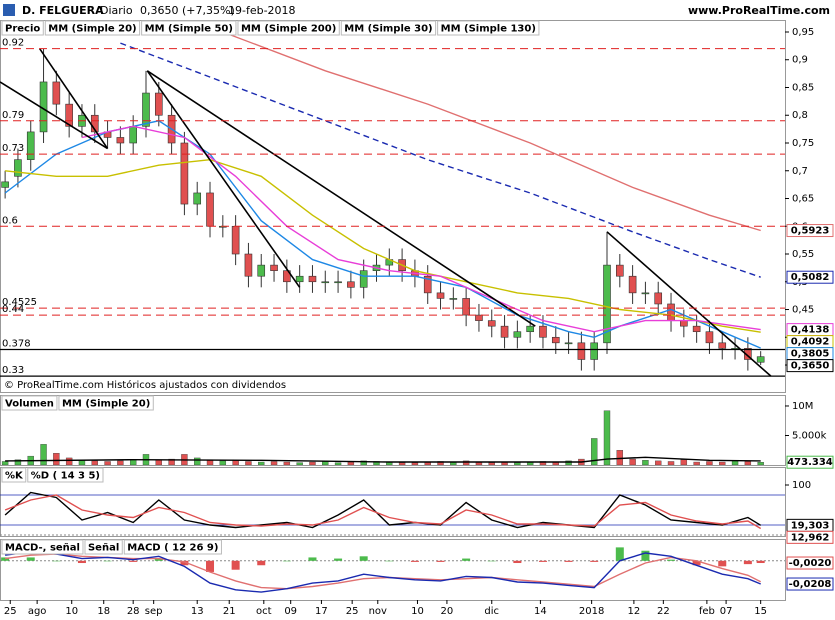  What do you see at coordinates (388, 29) in the screenshot?
I see `legend-label: MM (Simple 30)` at bounding box center [388, 29].